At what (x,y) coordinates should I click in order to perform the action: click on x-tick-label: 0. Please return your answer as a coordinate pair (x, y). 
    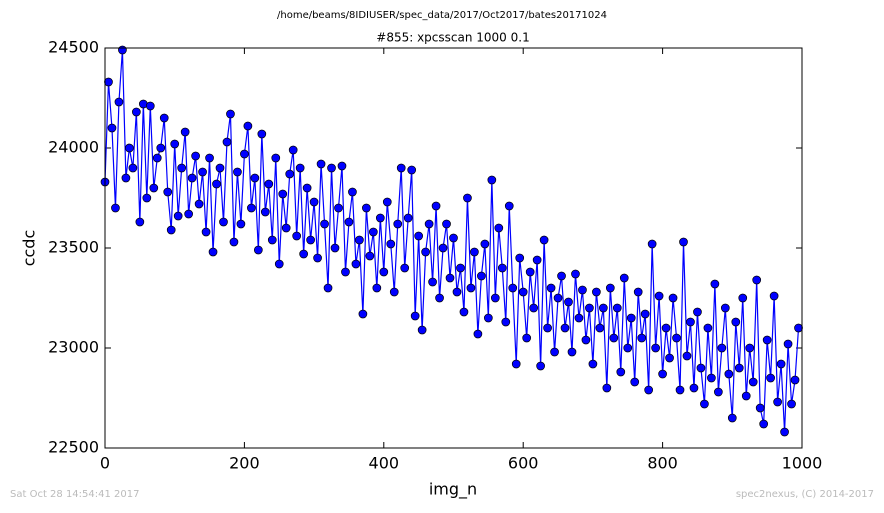
    Looking at the image, I should click on (105, 463).